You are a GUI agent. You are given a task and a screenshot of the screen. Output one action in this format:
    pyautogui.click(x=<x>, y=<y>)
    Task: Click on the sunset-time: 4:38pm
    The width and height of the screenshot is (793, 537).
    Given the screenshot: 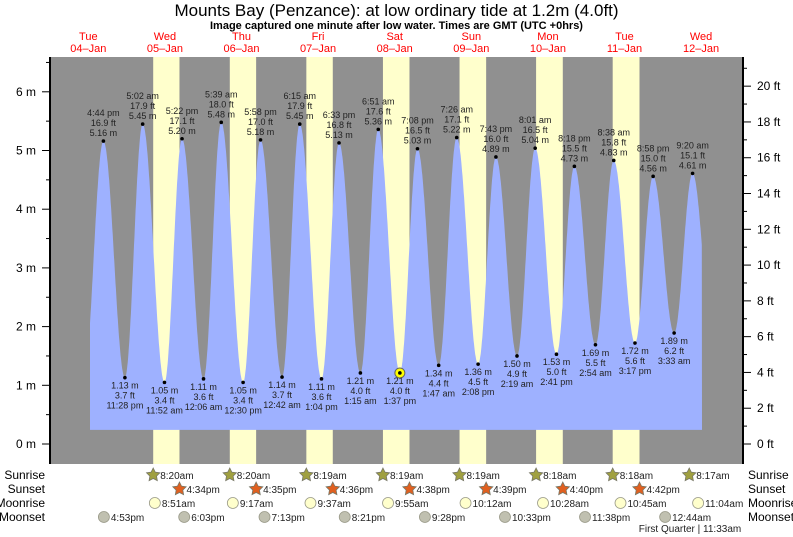 What is the action you would take?
    pyautogui.click(x=432, y=490)
    